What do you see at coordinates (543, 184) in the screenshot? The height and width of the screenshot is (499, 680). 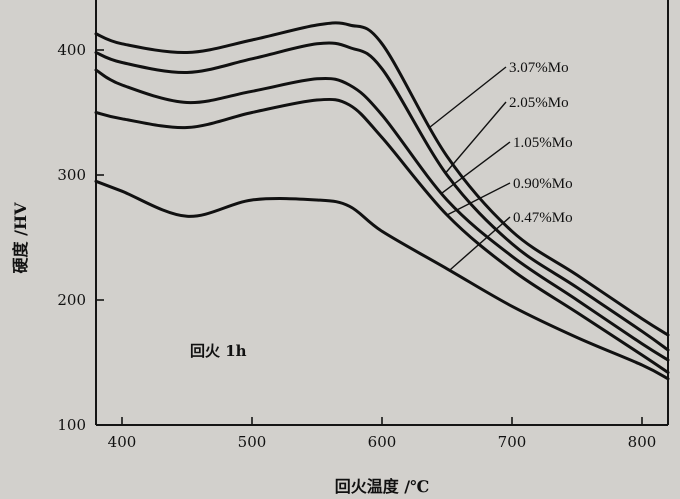 I see `series-label-090mo: 0.90%Mo` at bounding box center [543, 184].